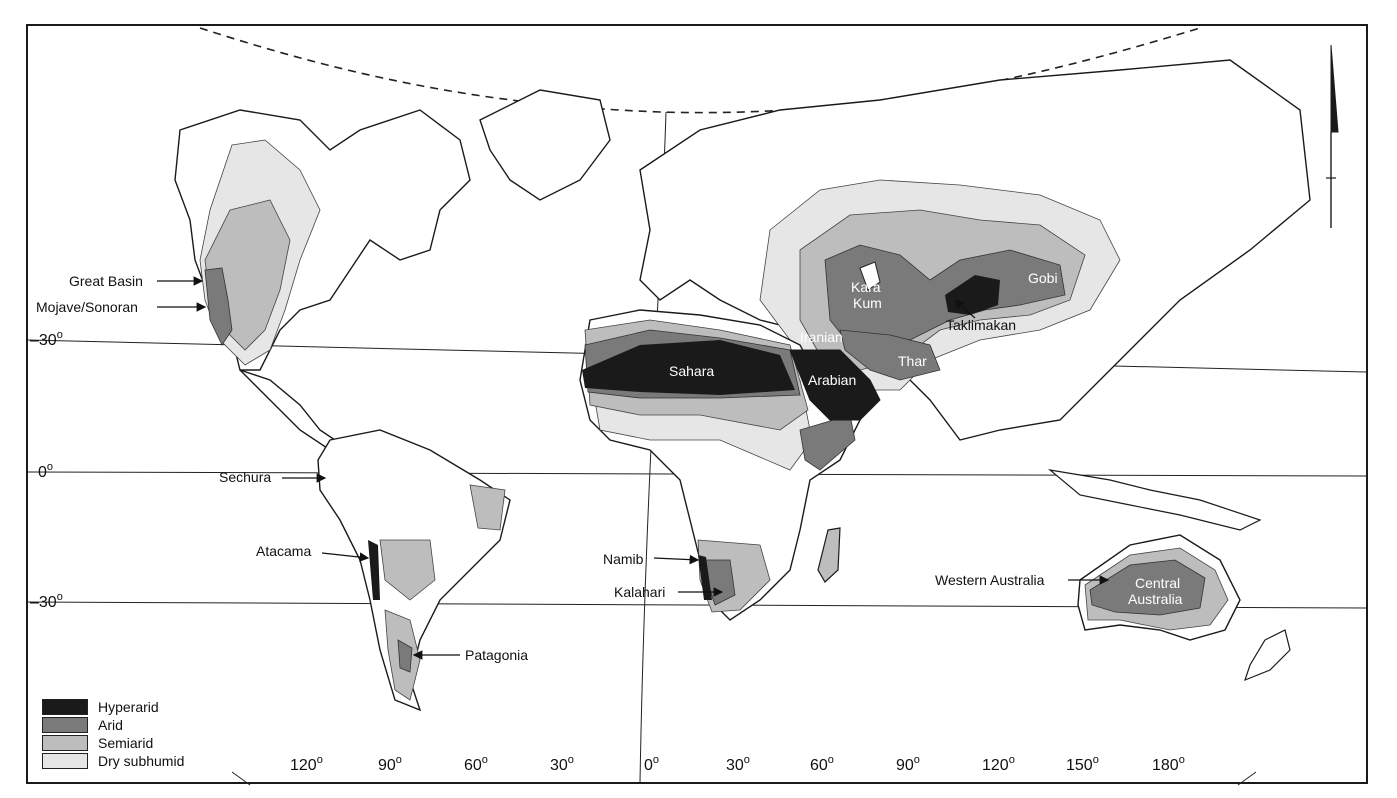 Image resolution: width=1397 pixels, height=798 pixels. What do you see at coordinates (141, 761) in the screenshot?
I see `legend-label: Dry subhumid` at bounding box center [141, 761].